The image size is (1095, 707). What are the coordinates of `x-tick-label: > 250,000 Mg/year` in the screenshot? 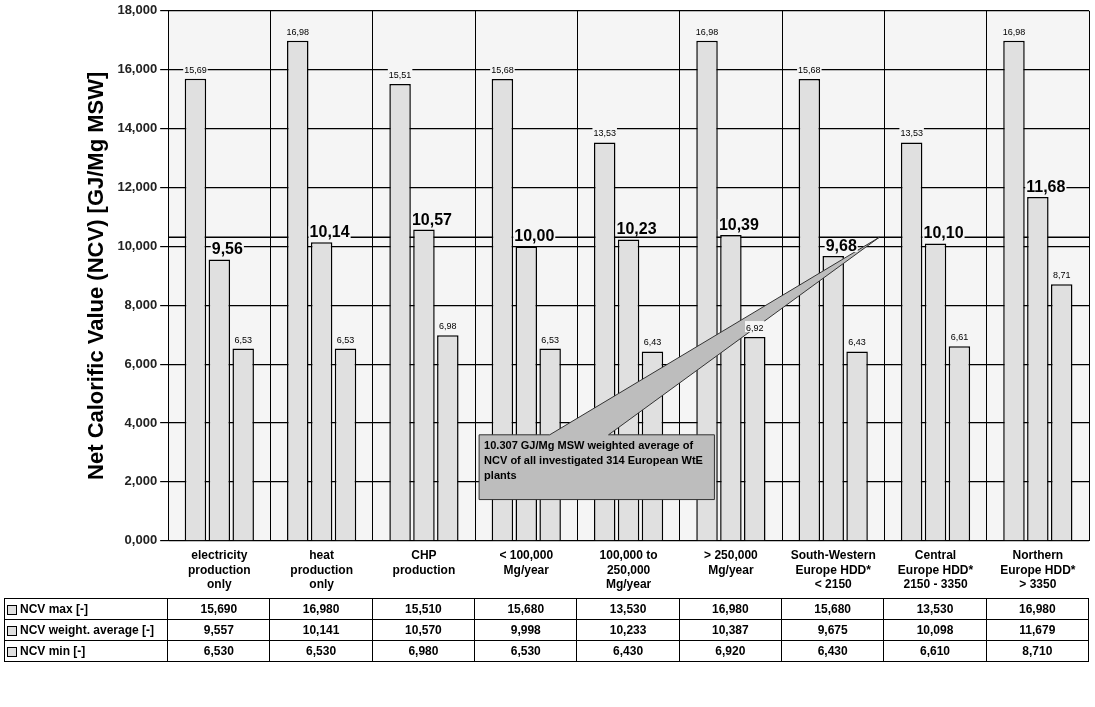 It's located at (731, 562).